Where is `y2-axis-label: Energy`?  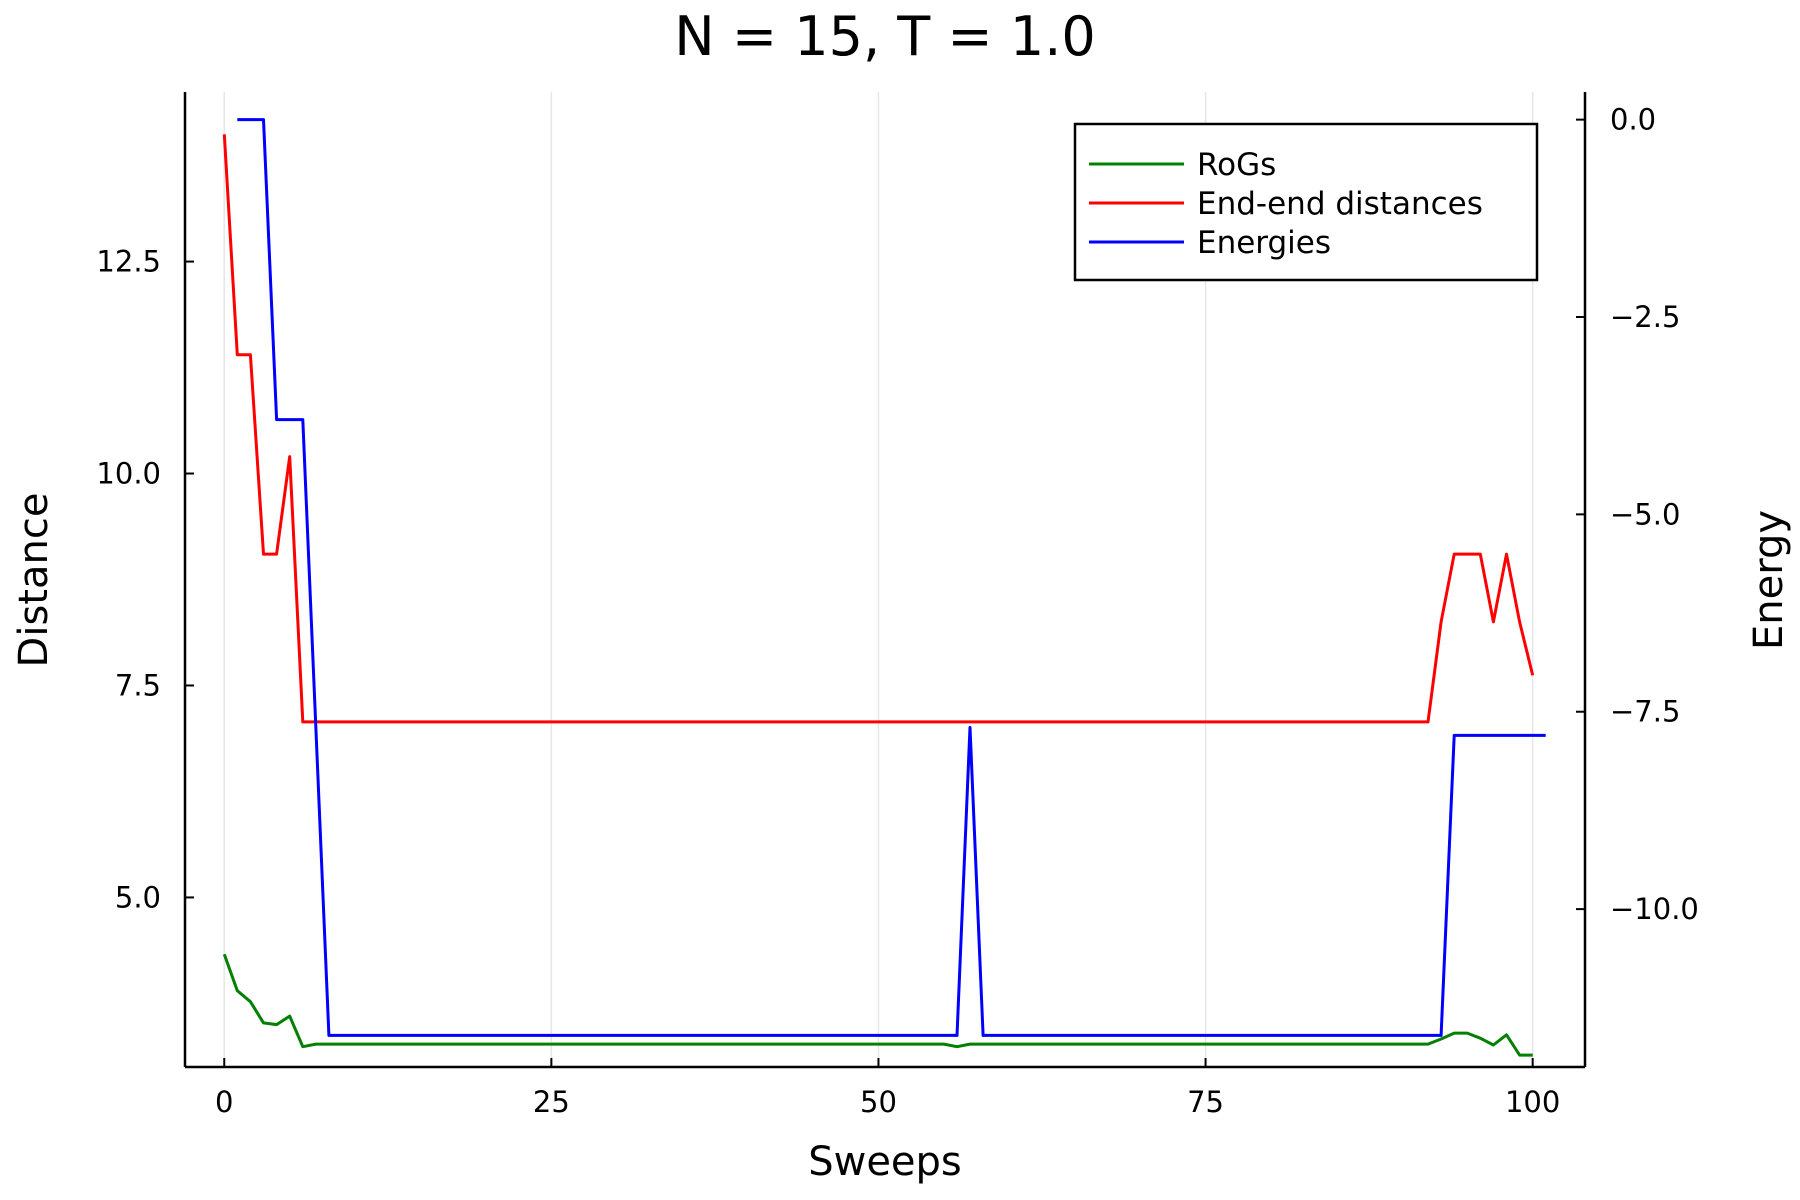 y2-axis-label: Energy is located at coordinates (1769, 580).